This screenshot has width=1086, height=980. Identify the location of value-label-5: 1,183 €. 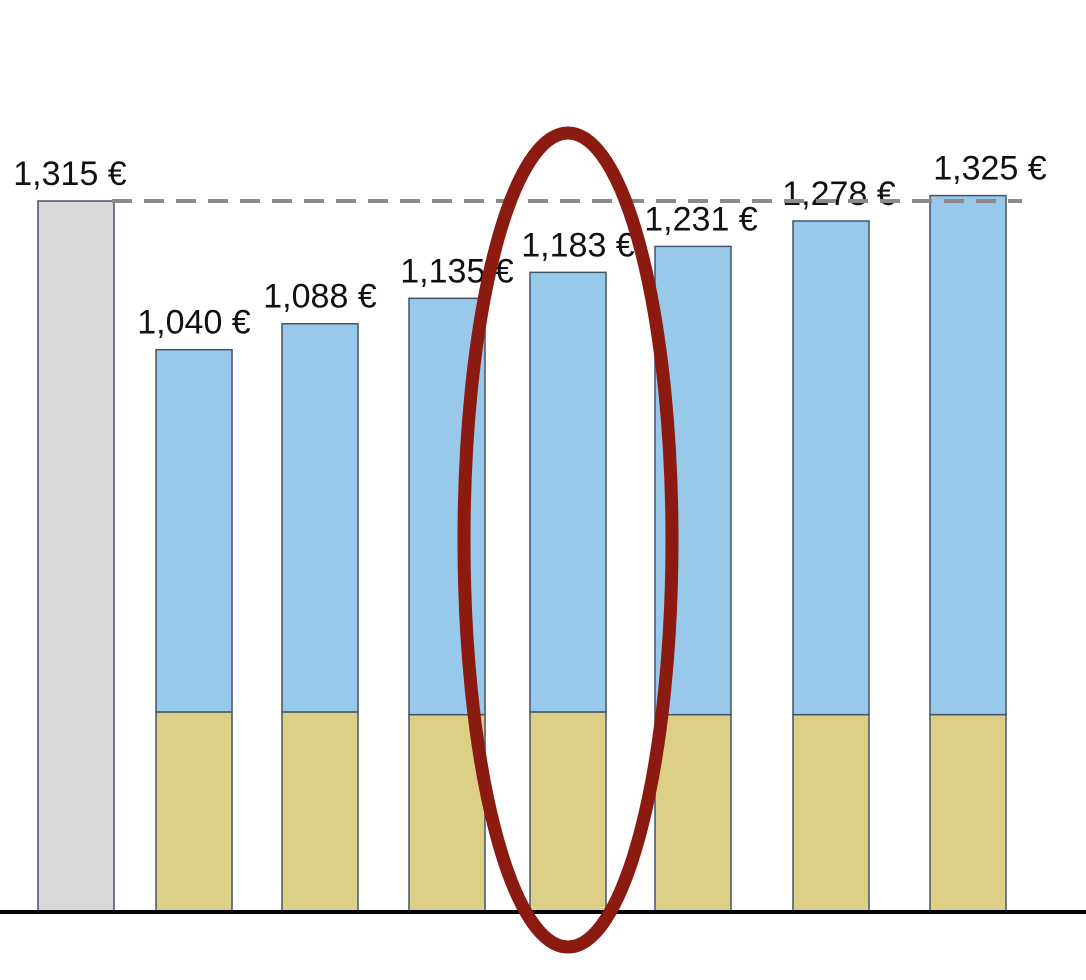
(578, 245).